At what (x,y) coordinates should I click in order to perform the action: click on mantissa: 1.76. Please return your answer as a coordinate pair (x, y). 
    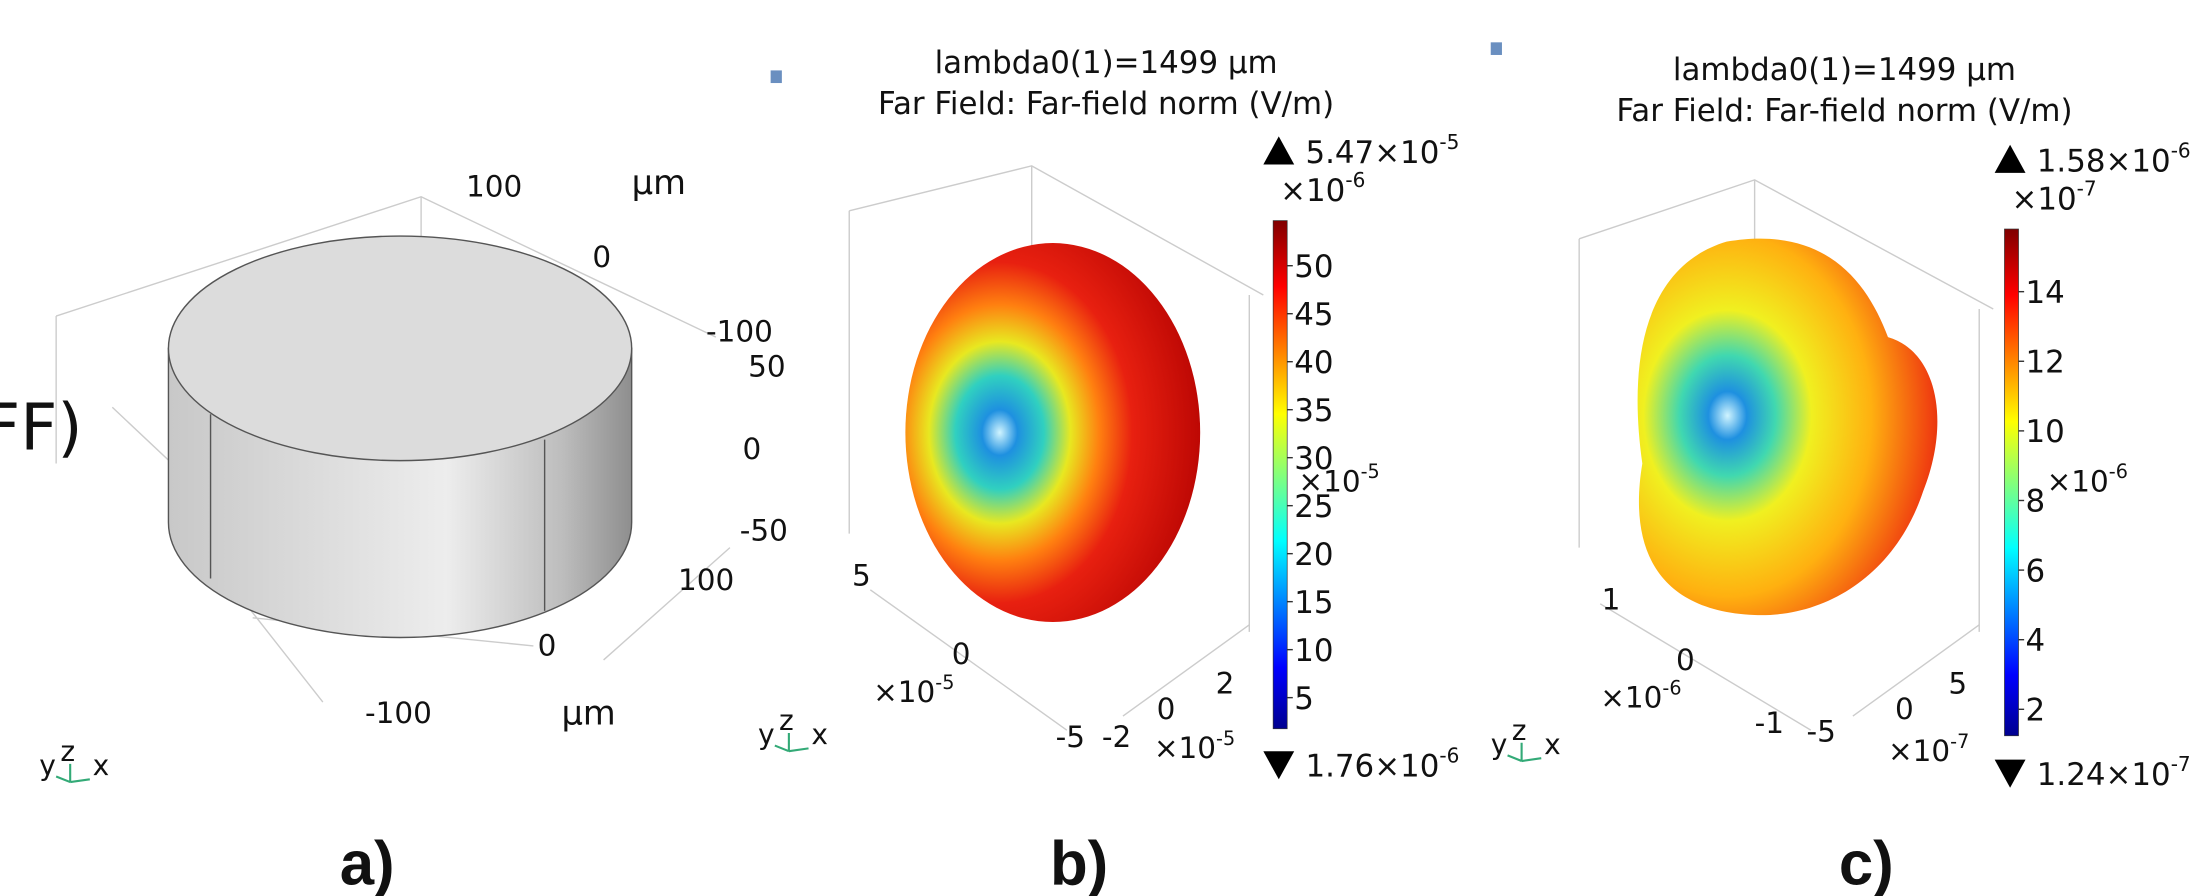
    Looking at the image, I should click on (1339, 766).